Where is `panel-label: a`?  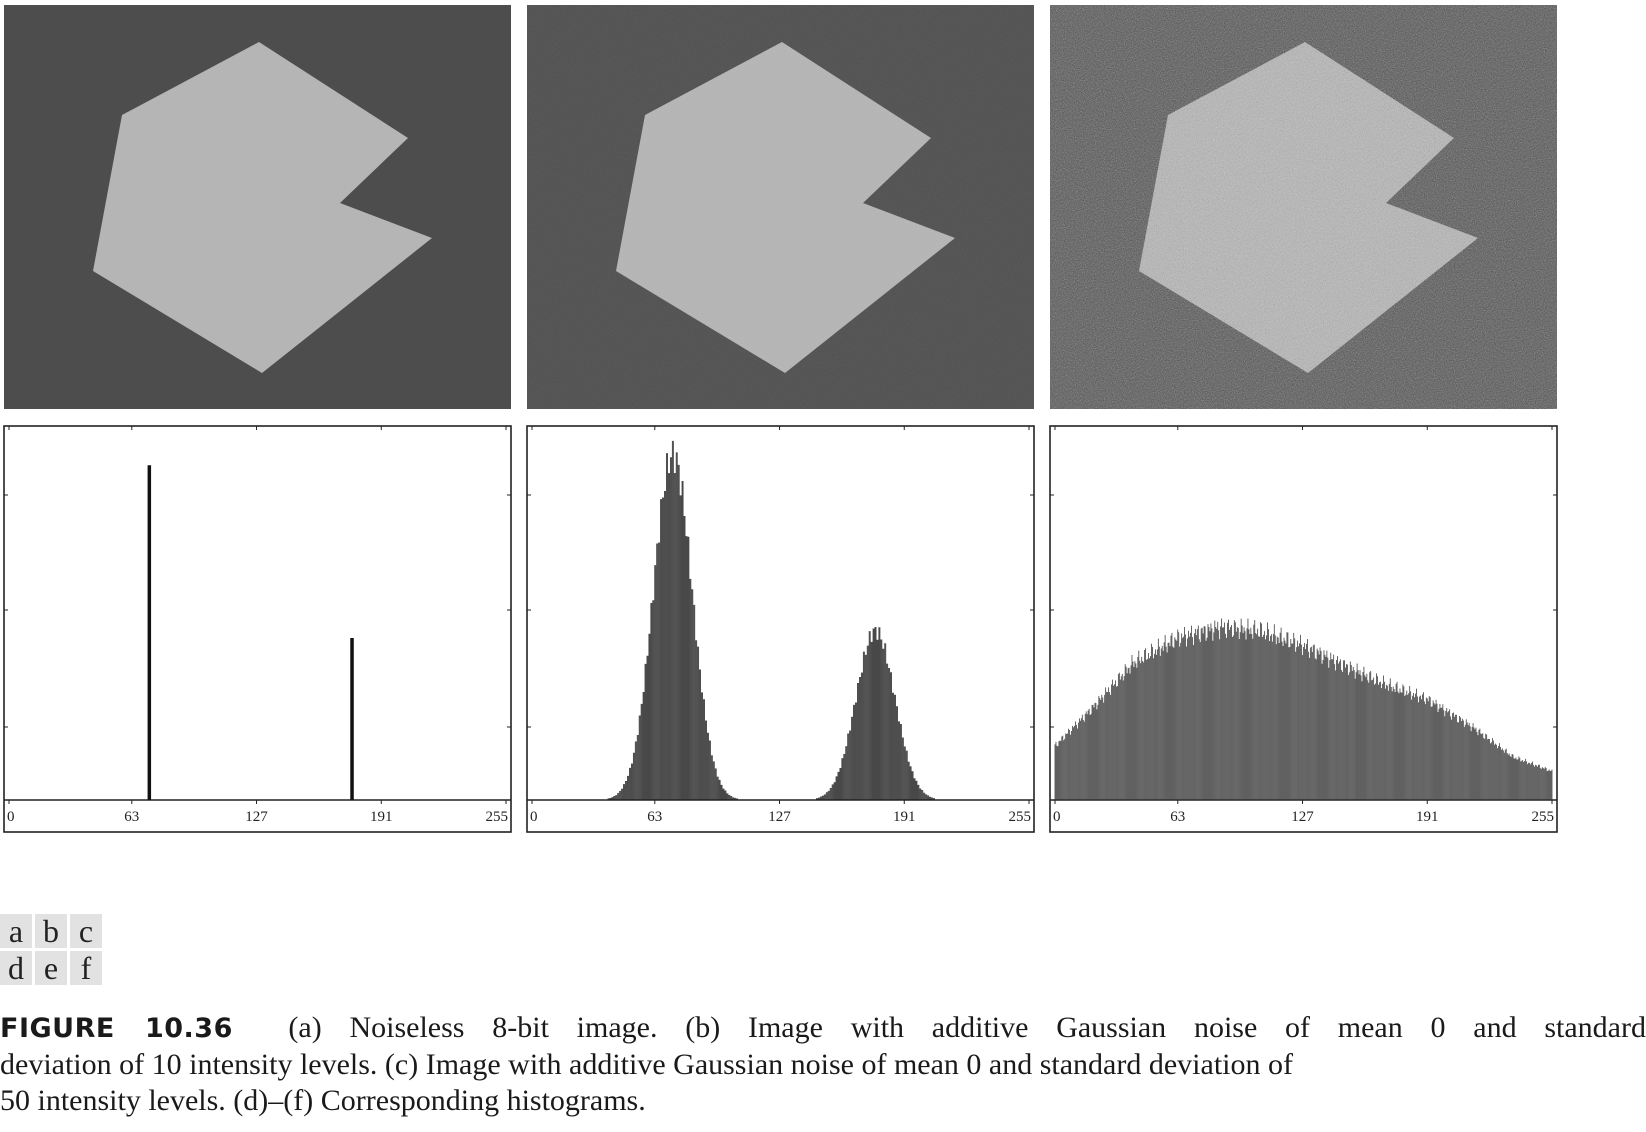
panel-label: a is located at coordinates (16, 931).